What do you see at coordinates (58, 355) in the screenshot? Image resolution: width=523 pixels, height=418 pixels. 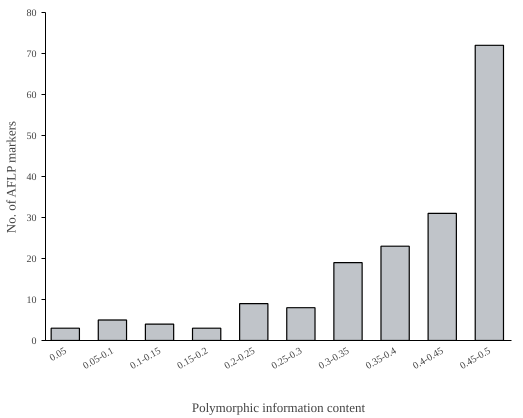 I see `x-tick-label: 0.05` at bounding box center [58, 355].